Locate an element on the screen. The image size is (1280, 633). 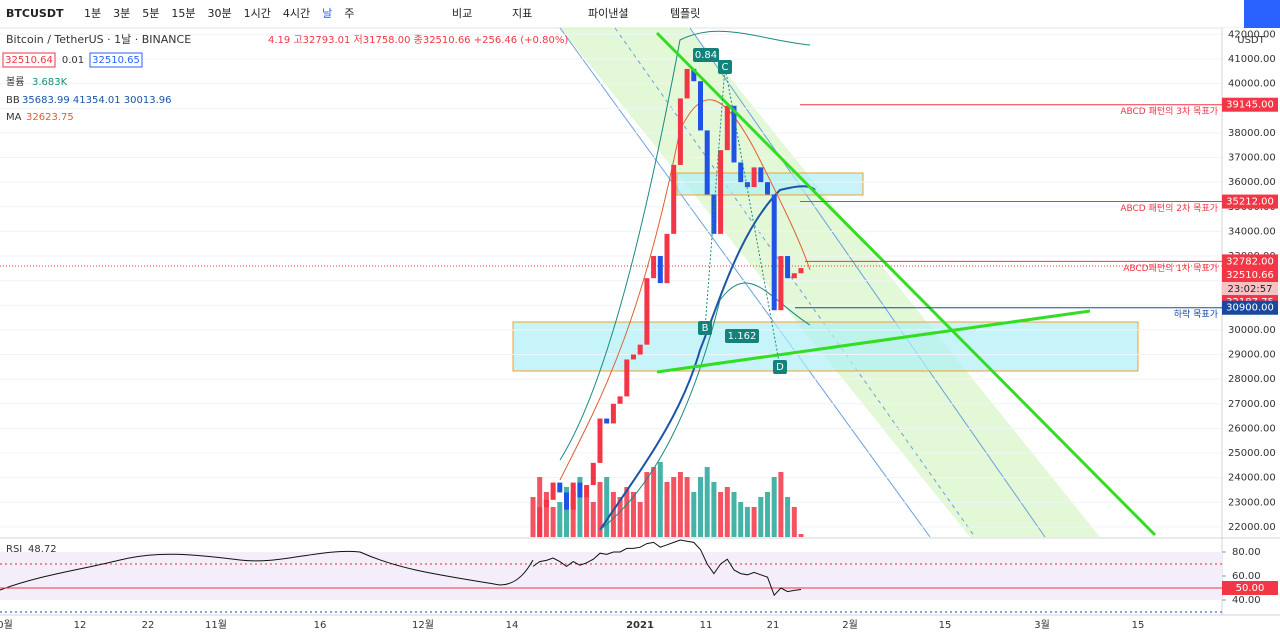
bb-upper is located at coordinates (685, 245).